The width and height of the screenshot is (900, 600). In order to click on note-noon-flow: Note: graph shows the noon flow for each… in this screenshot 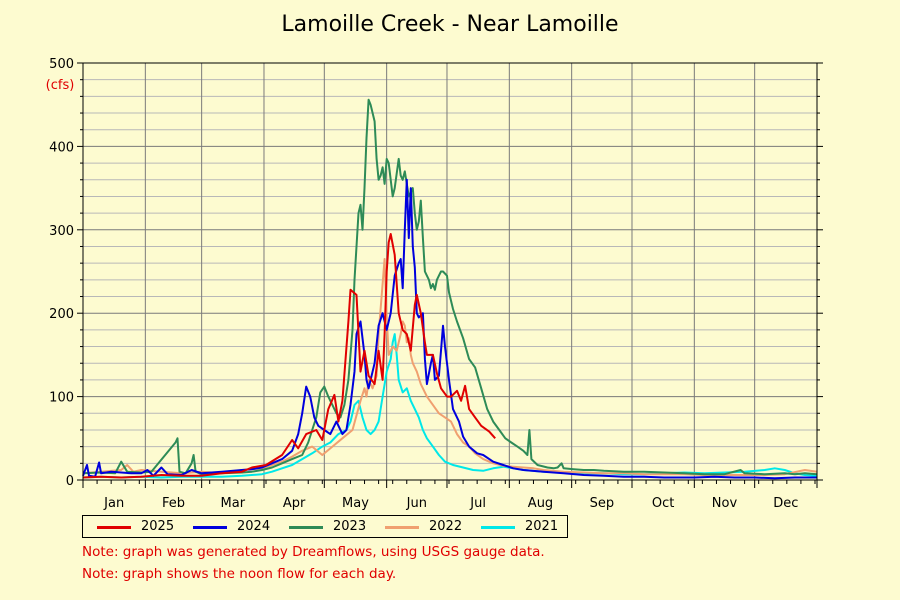, I will do `click(239, 574)`.